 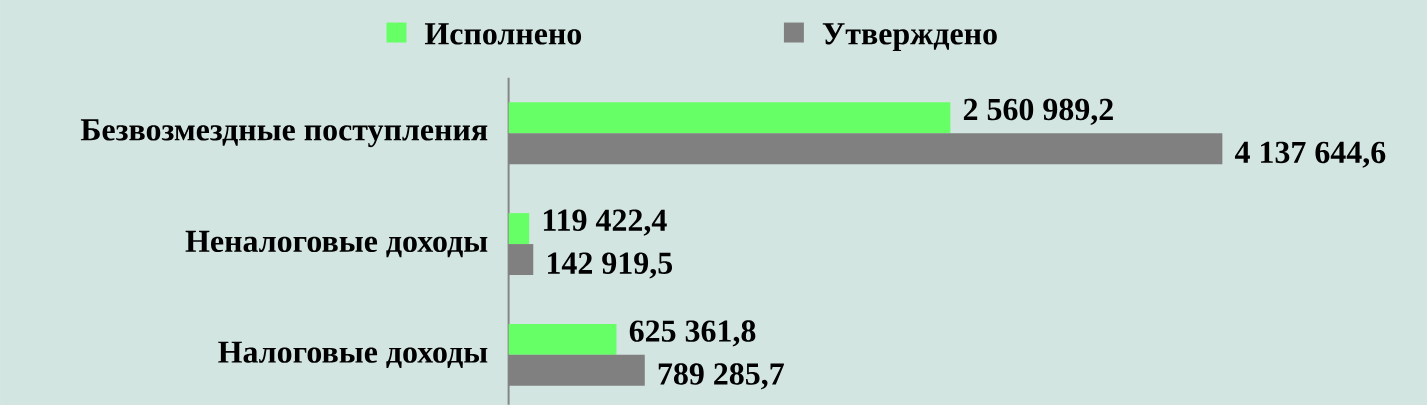 I want to click on data-label: 789 285,7, so click(x=721, y=376).